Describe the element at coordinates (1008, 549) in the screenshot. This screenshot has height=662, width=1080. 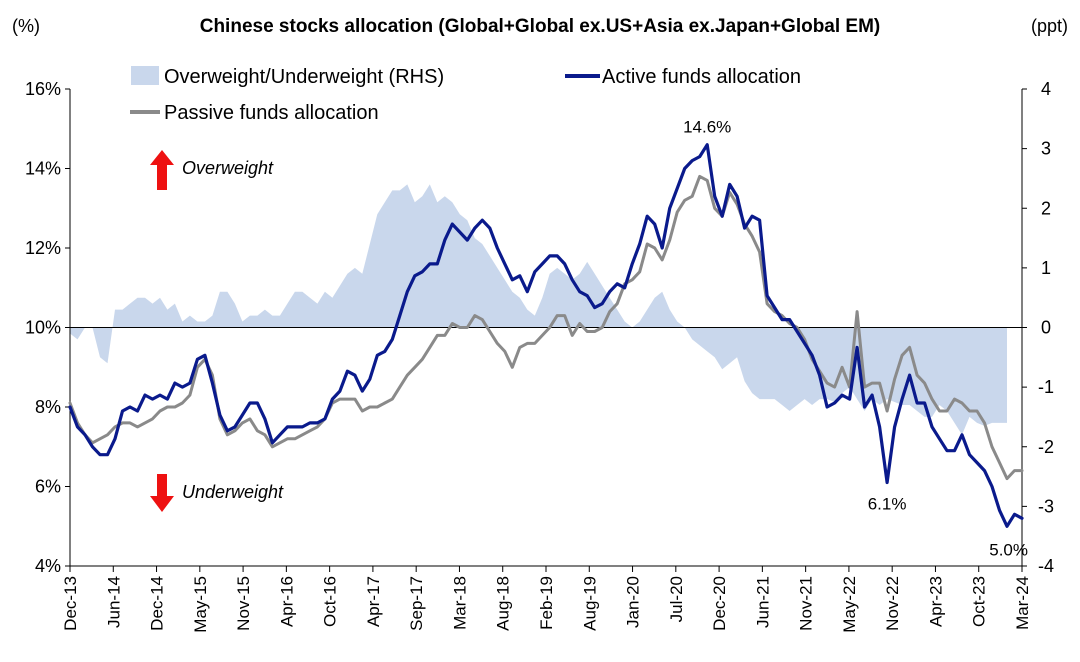
I see `data-label: 5.0%` at that location.